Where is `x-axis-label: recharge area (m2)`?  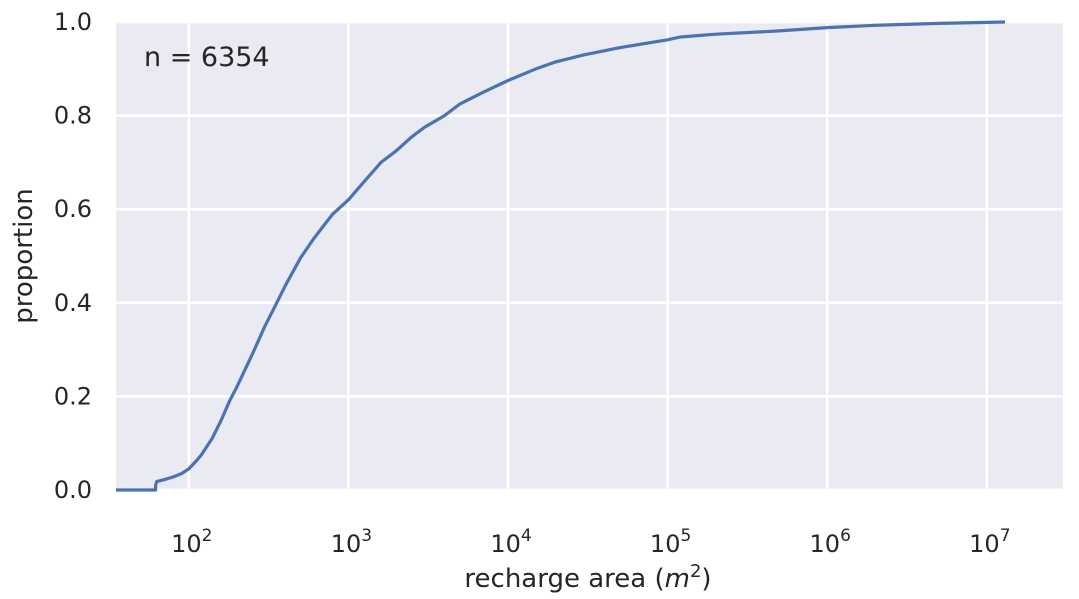
x-axis-label: recharge area (m2) is located at coordinates (587, 577).